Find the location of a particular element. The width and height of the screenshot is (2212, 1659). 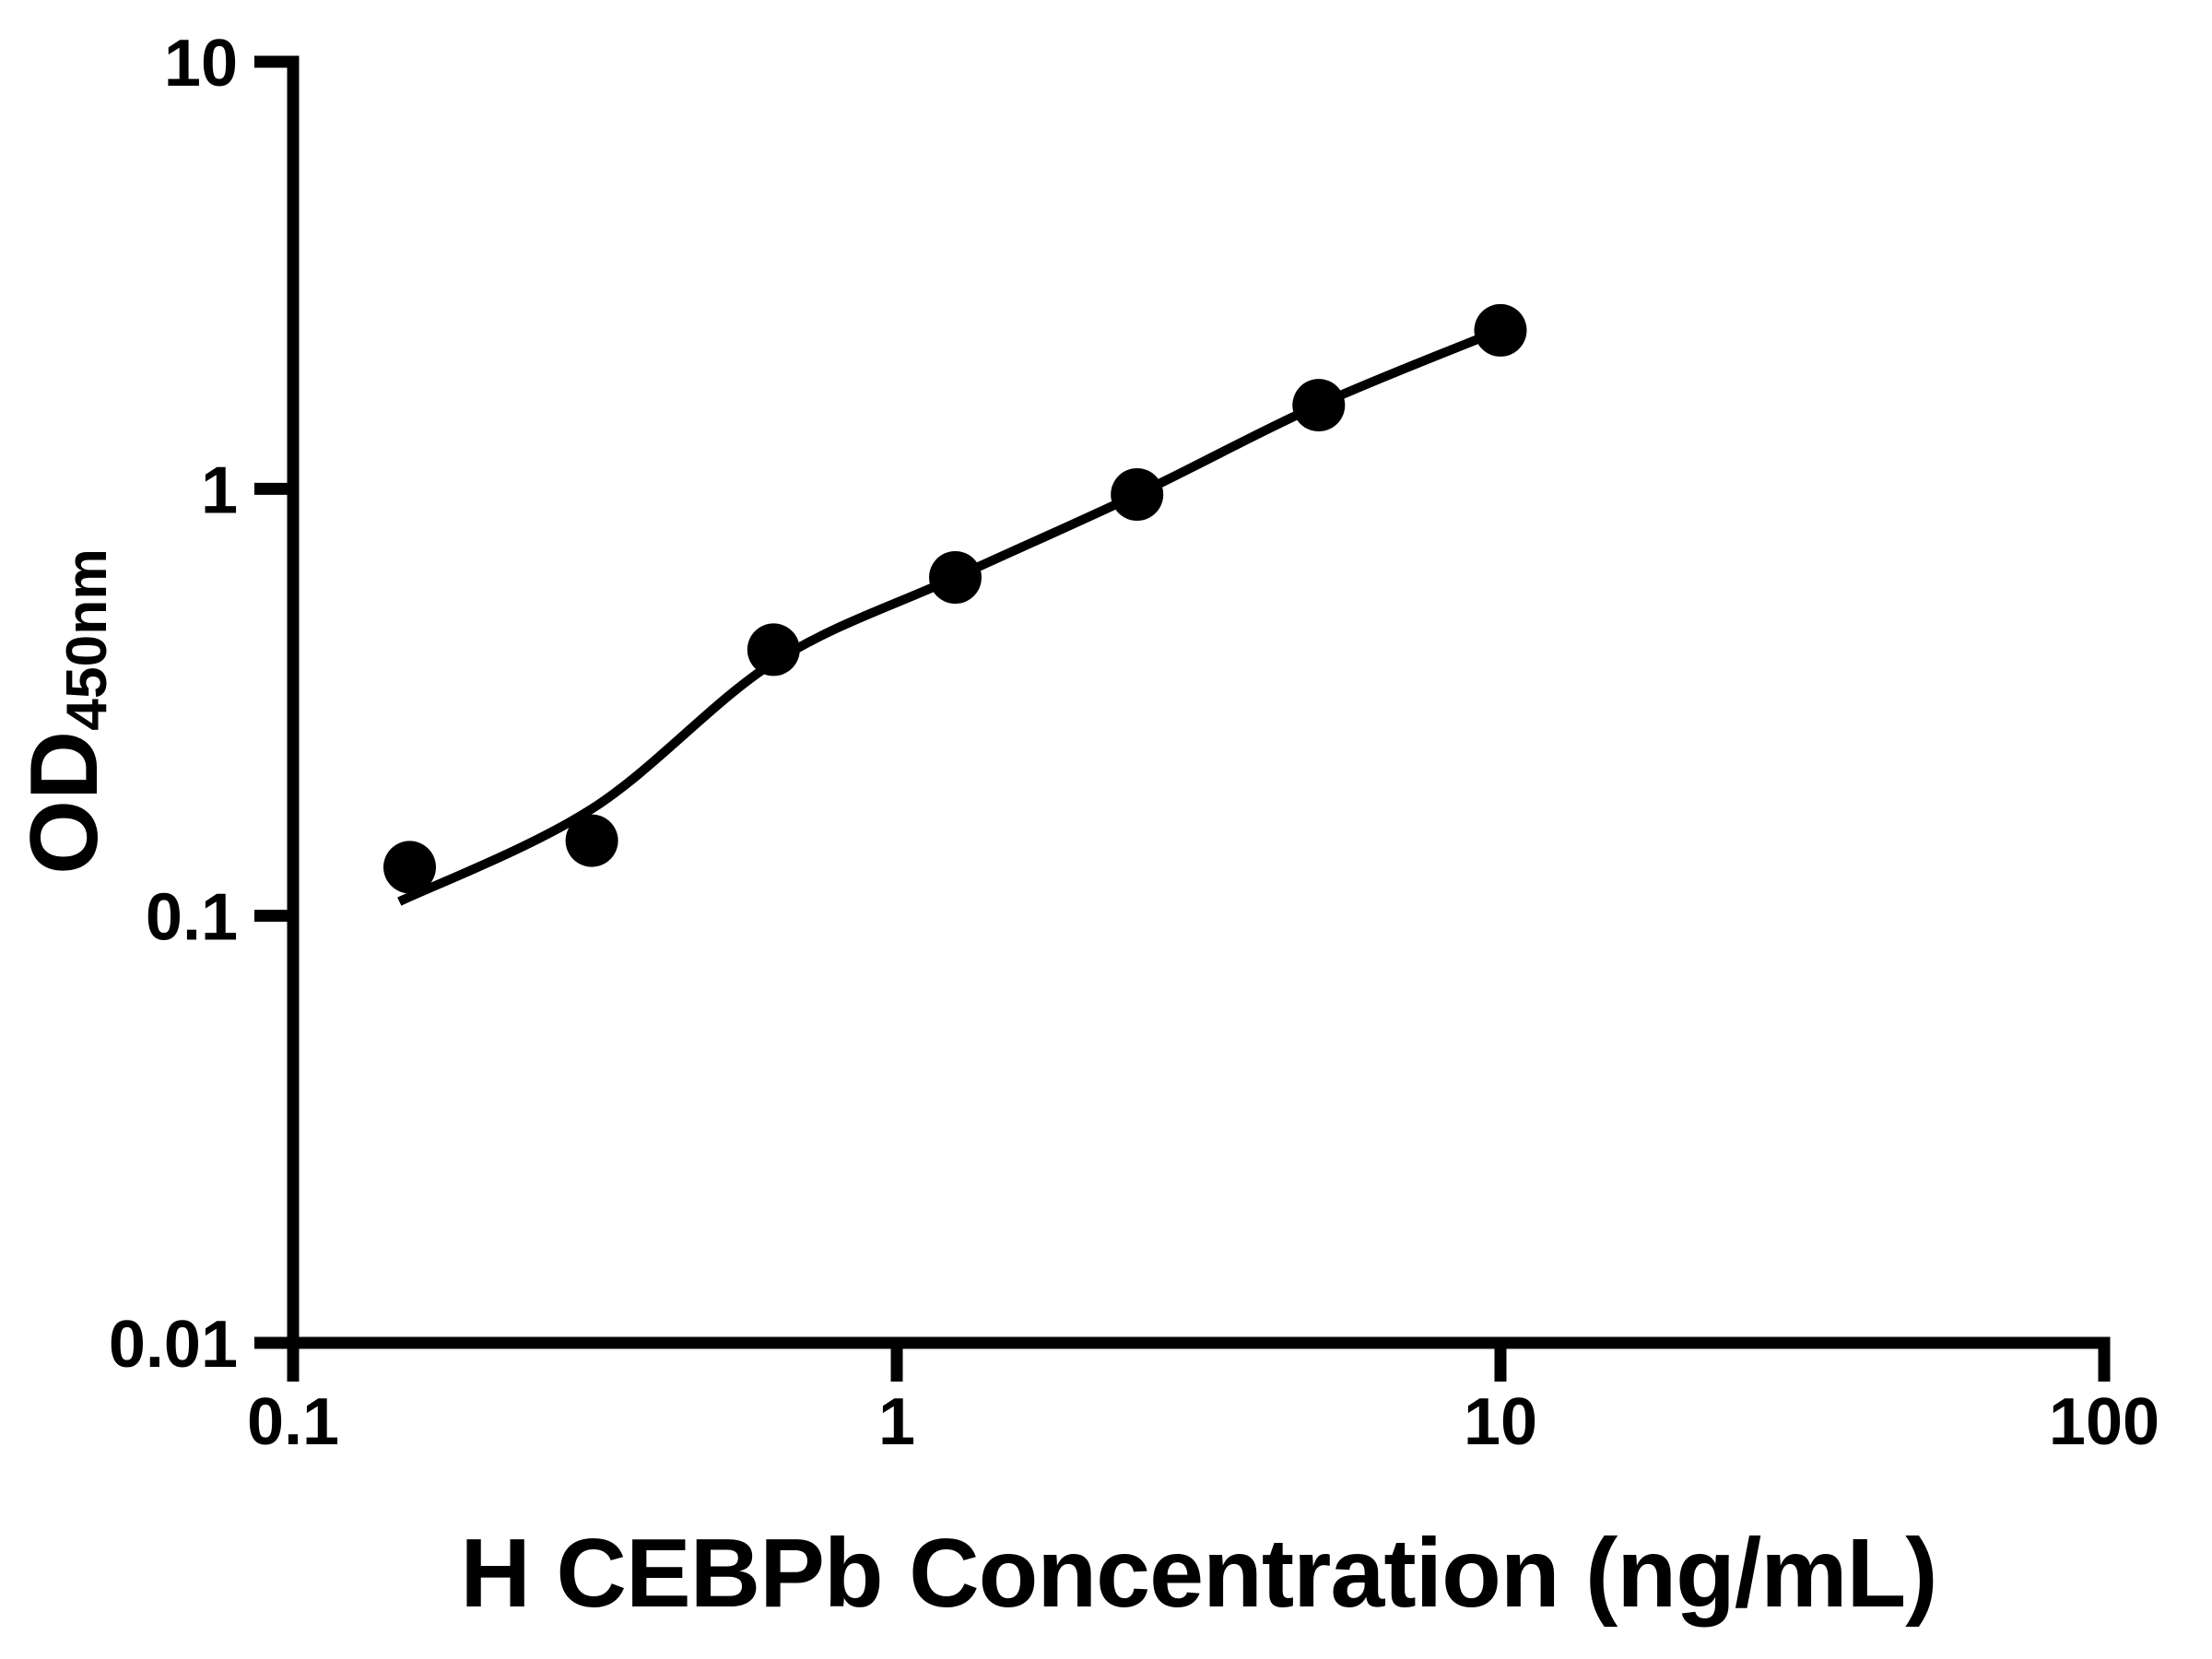

y-axis-title: OD450nm is located at coordinates (65, 711).